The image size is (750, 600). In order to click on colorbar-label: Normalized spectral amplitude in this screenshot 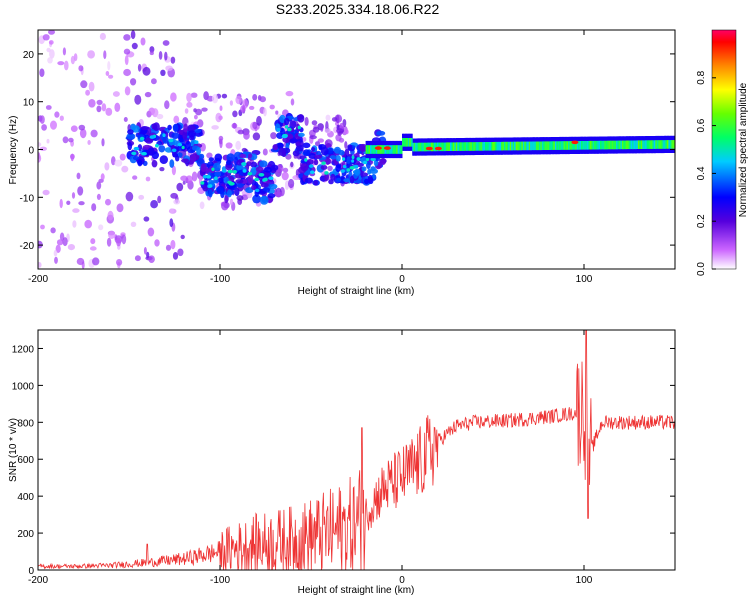, I will do `click(743, 149)`.